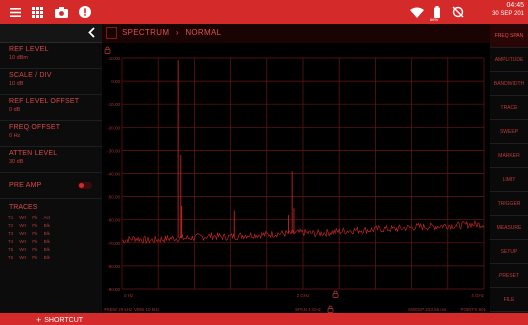 The height and width of the screenshot is (325, 528). I want to click on span-readout: SPAN 4 GHz, so click(308, 309).